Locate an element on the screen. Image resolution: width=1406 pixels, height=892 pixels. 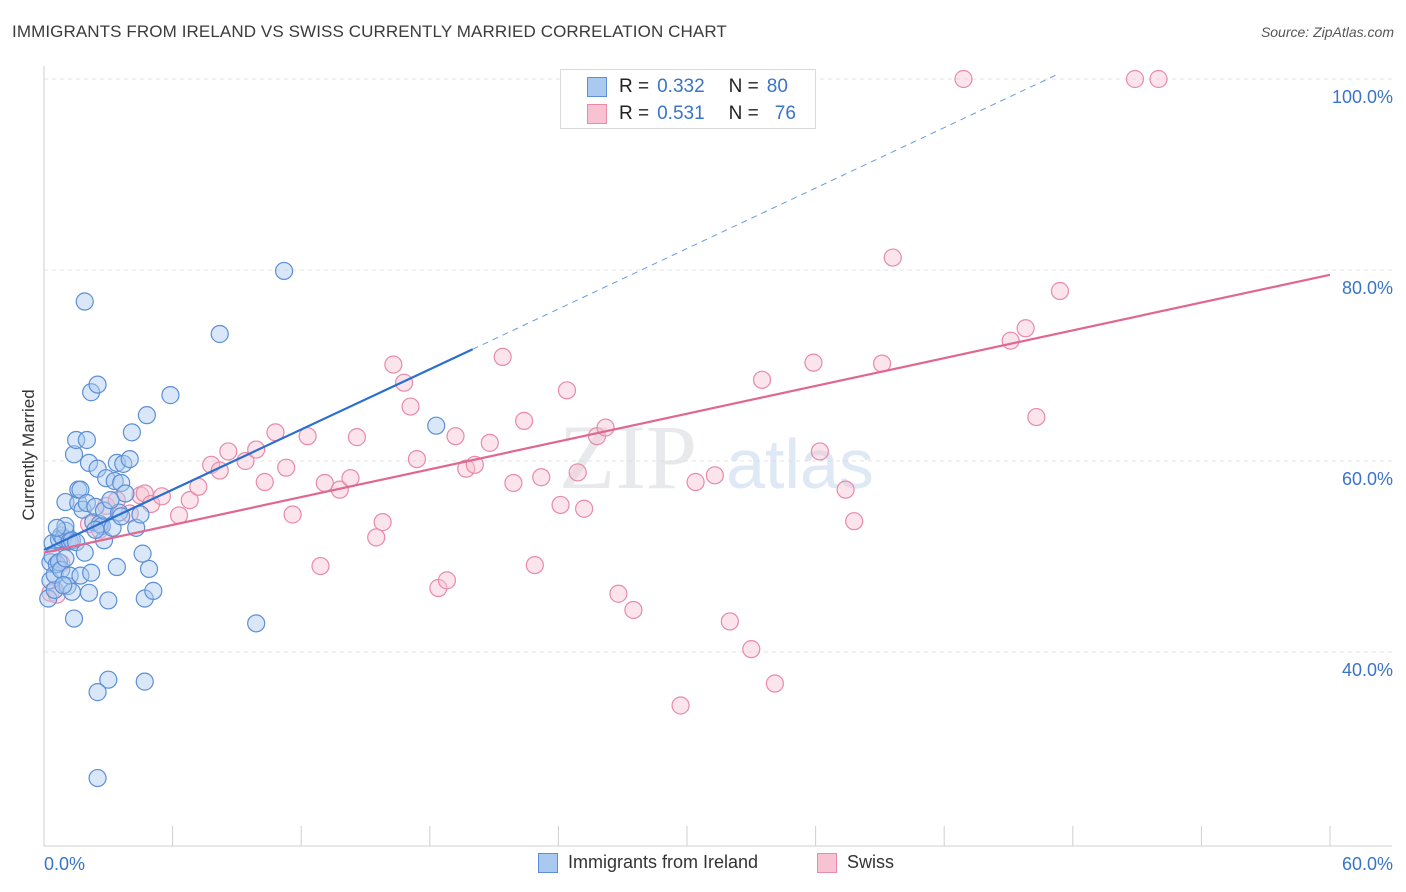
series-legend: Immigrants from Ireland Swiss is located at coordinates (703, 865).